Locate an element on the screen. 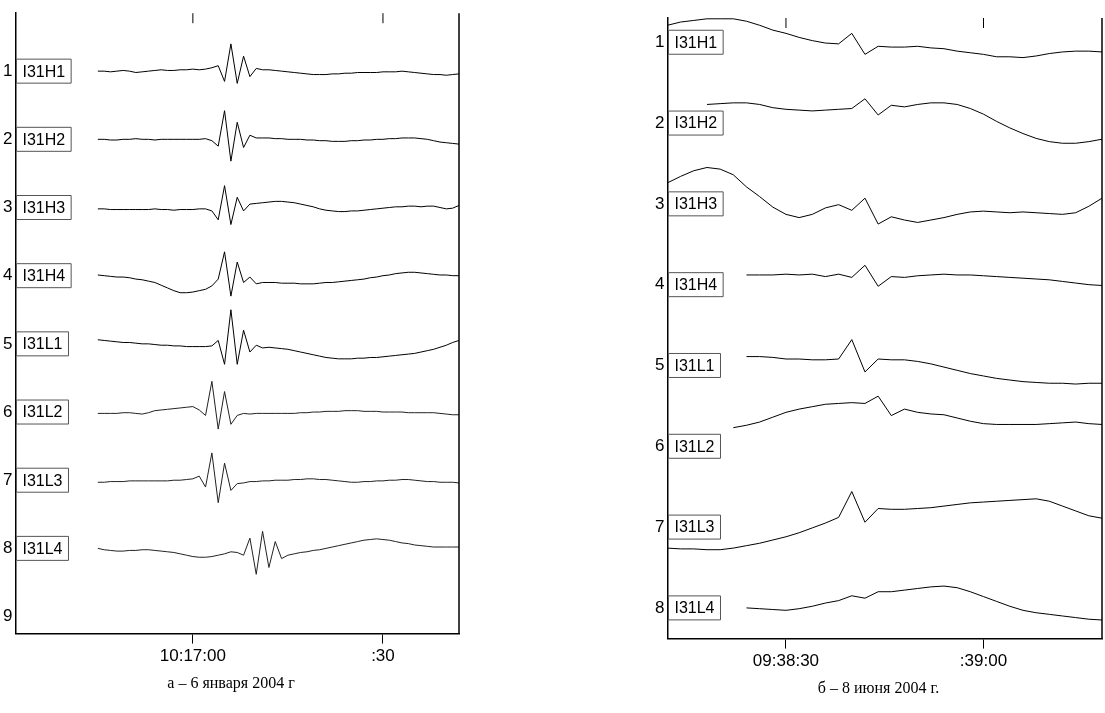  text: I31L1 is located at coordinates (42, 344).